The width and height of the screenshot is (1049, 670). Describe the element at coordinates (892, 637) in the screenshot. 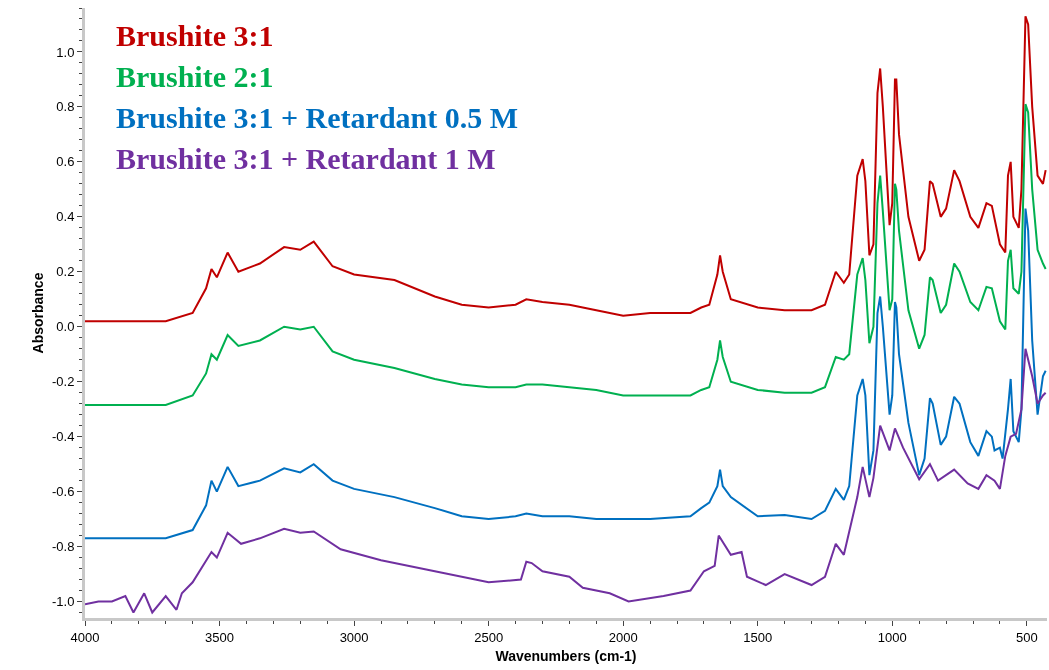

I see `x-tick-label: 1000` at that location.